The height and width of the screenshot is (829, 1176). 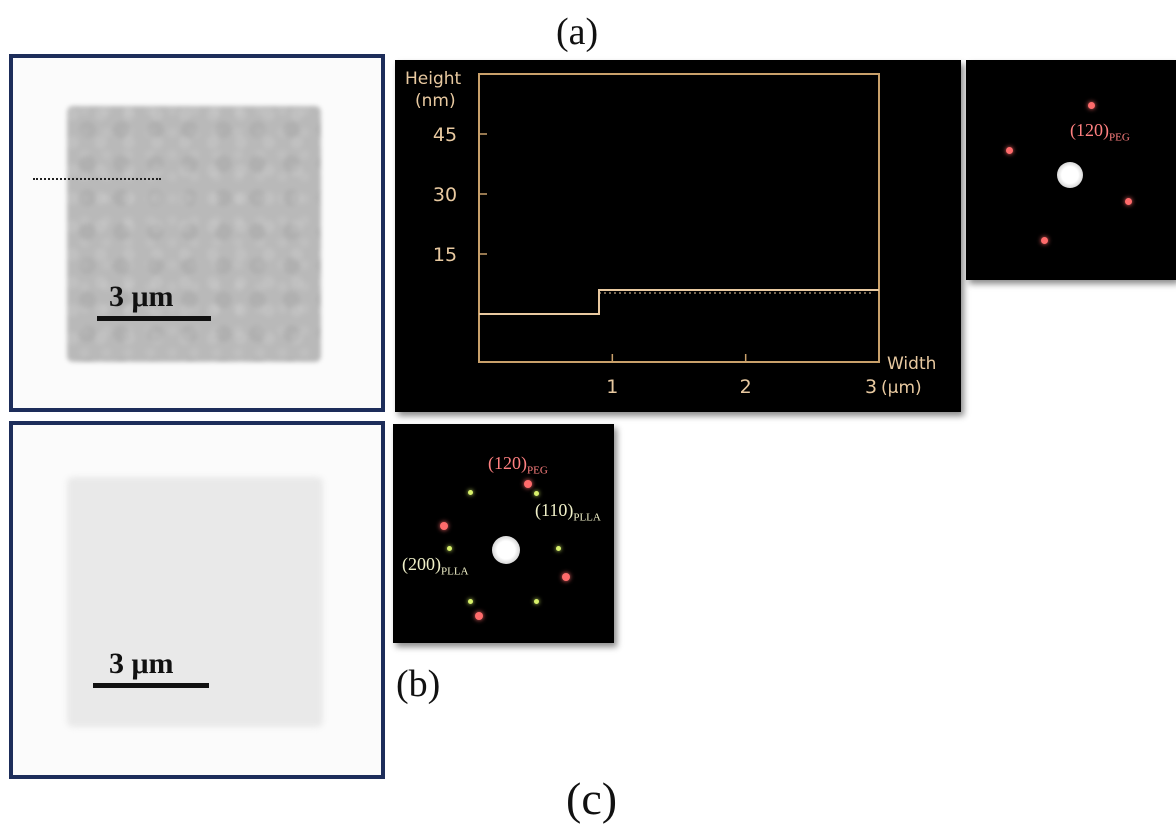 What do you see at coordinates (445, 255) in the screenshot?
I see `y-tick-label: 15` at bounding box center [445, 255].